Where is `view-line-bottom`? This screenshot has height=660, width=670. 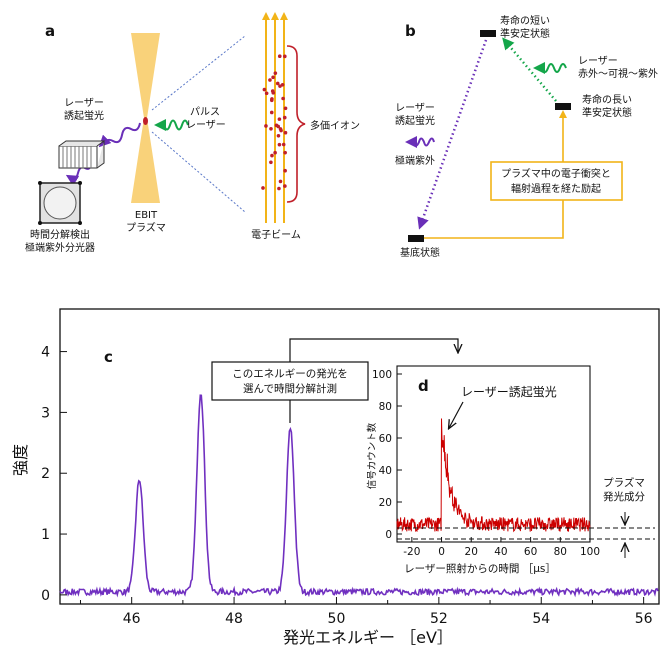 view-line-bottom is located at coordinates (198, 172).